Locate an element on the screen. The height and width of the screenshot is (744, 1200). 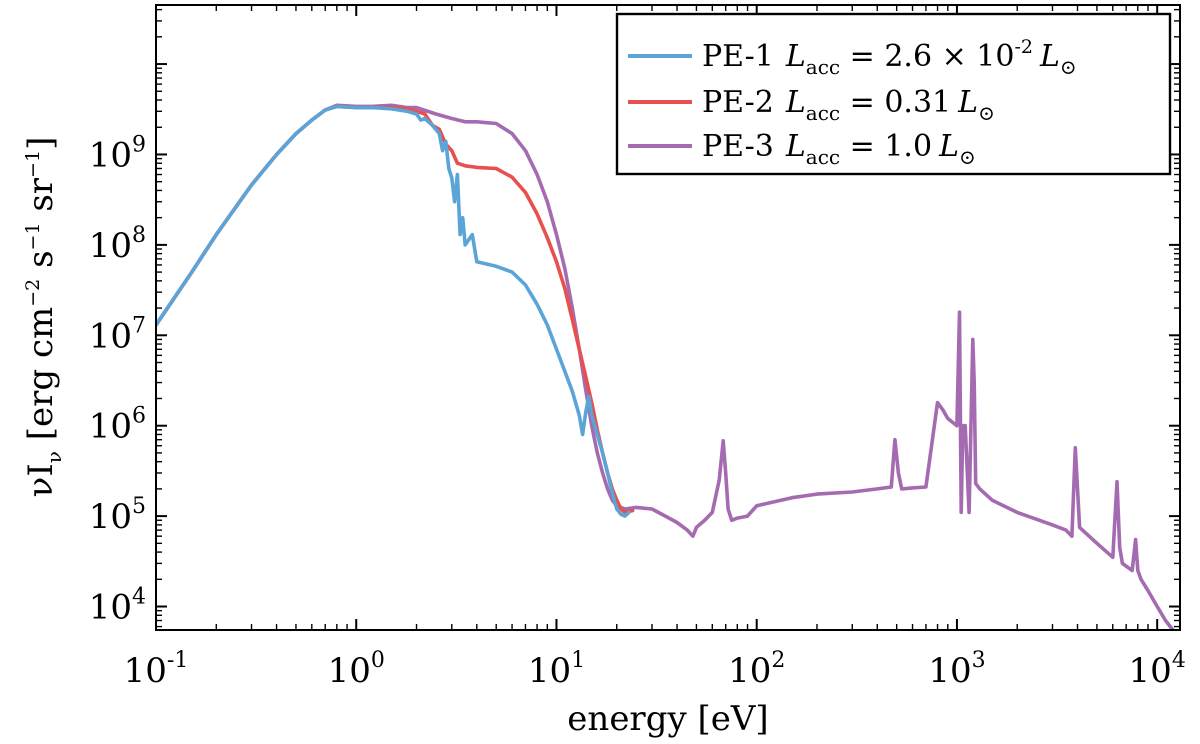
y-label-unit-mid1: s is located at coordinates (41, 264).